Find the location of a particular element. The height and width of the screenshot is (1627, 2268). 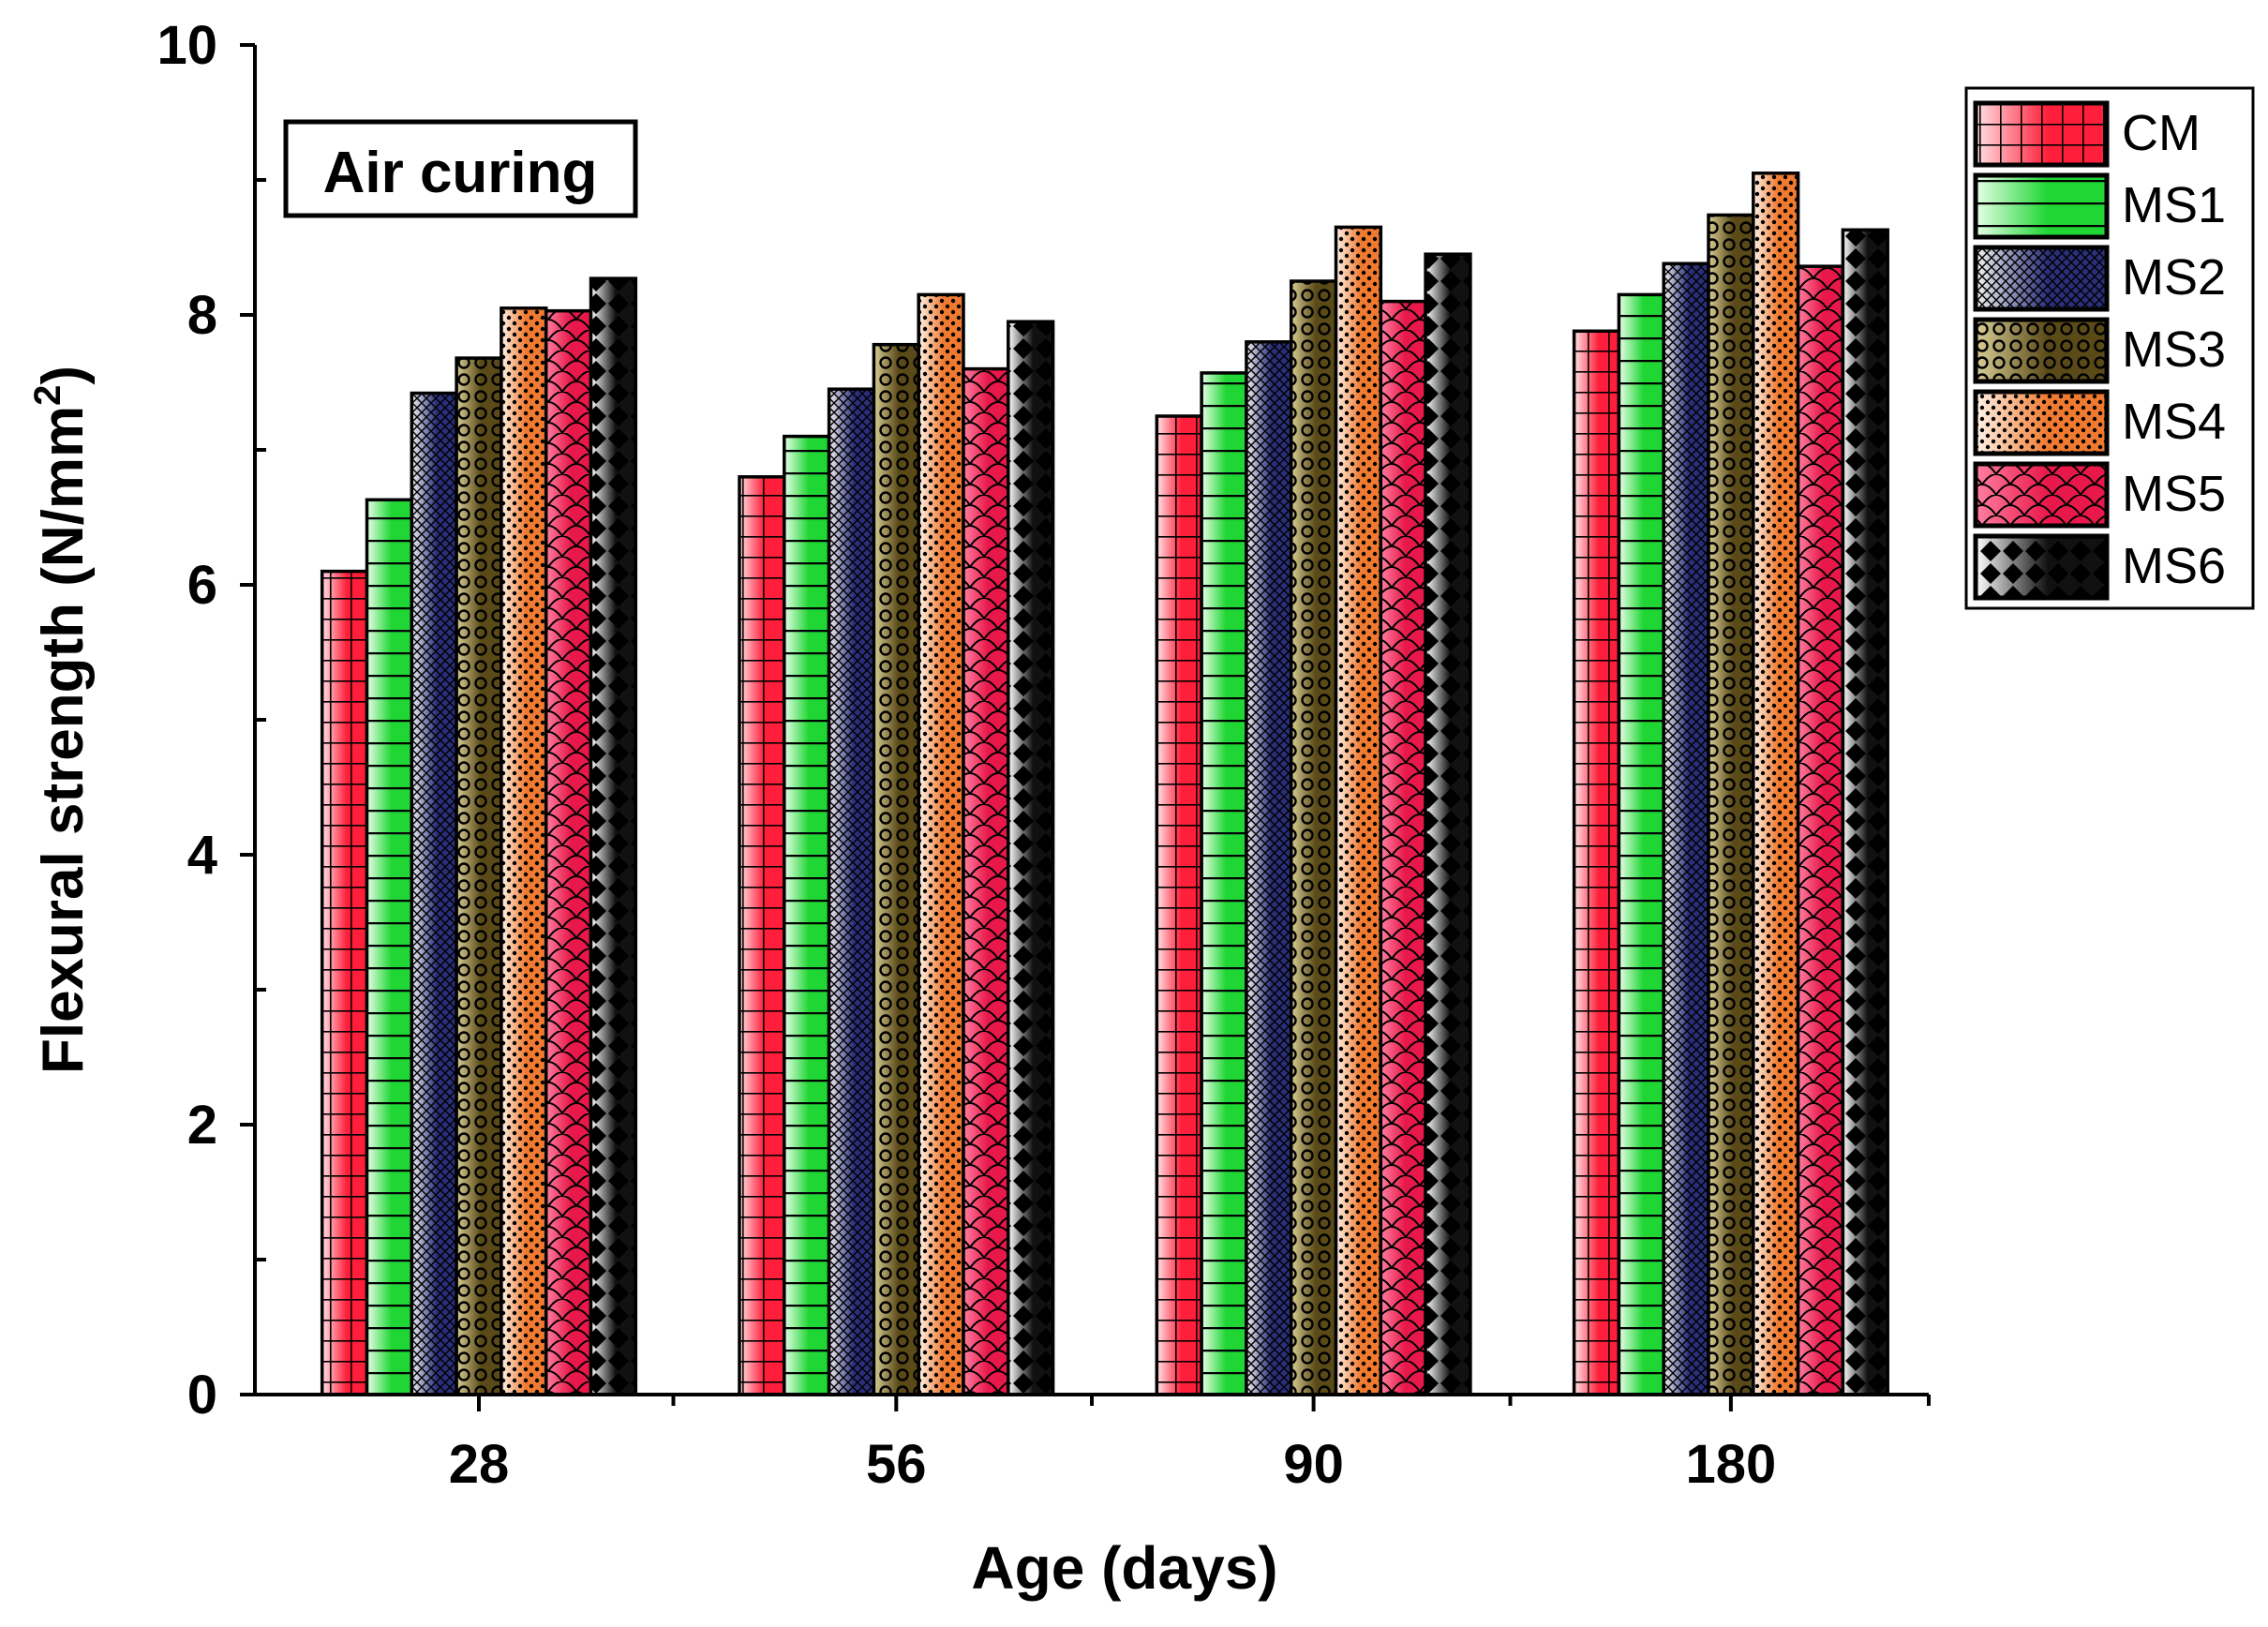

legend-item-ms4: MS4 is located at coordinates (2100, 422).